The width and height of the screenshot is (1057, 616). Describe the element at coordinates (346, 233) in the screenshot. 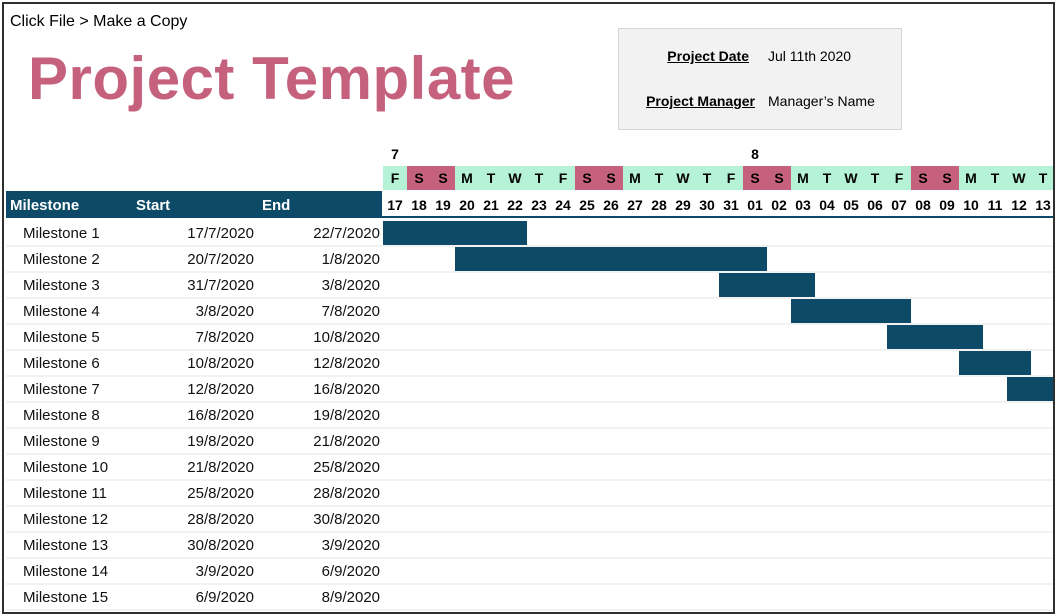

I see `milestone-end: 22/7/2020` at that location.